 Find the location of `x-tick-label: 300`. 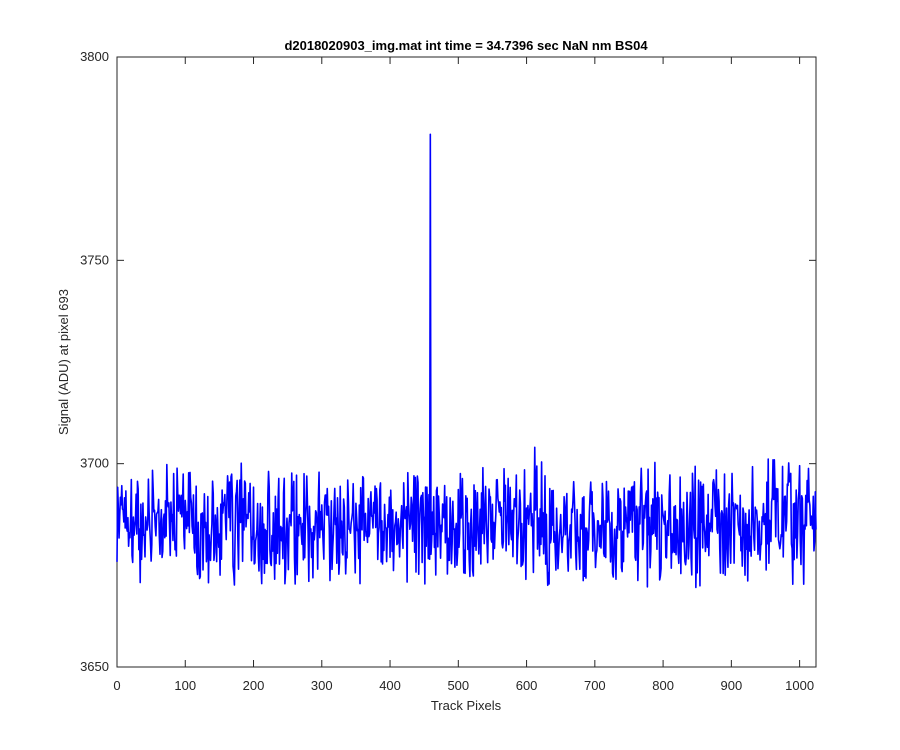

x-tick-label: 300 is located at coordinates (322, 685).